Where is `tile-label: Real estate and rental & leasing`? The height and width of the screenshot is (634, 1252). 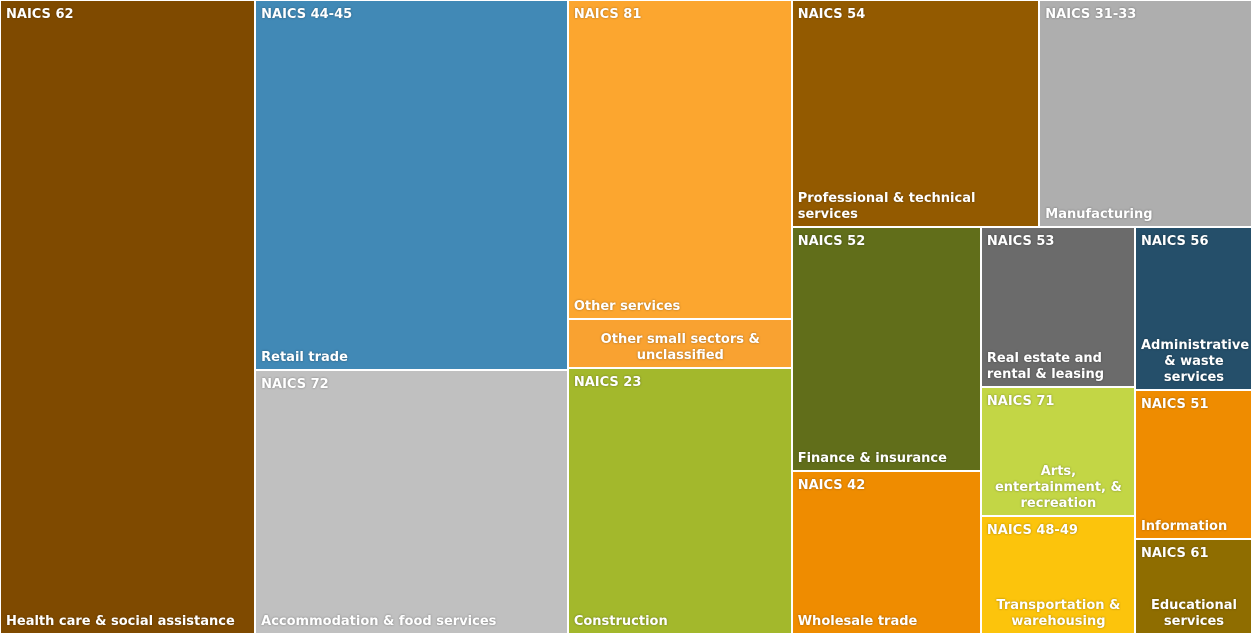
tile-label: Real estate and rental & leasing is located at coordinates (1045, 366).